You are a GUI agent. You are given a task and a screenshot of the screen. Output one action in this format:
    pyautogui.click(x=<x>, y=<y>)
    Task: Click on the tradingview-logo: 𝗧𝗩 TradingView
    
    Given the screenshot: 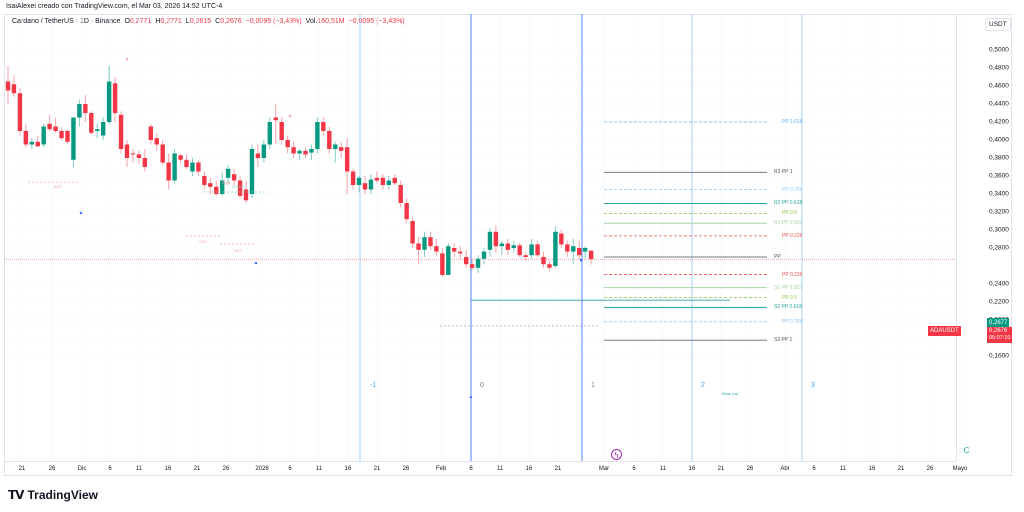 What is the action you would take?
    pyautogui.click(x=53, y=495)
    